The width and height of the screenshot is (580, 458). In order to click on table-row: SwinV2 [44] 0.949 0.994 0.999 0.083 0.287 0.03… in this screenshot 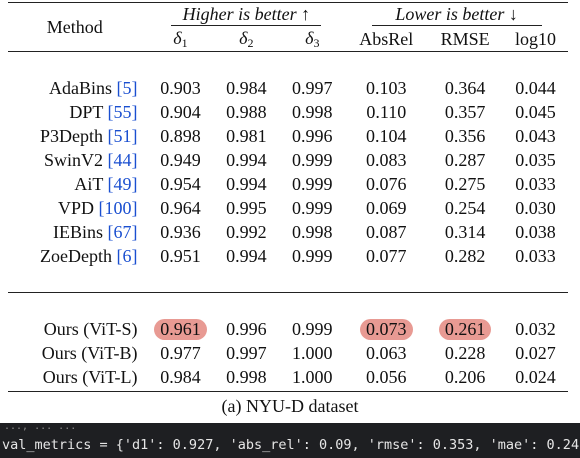, I will do `click(288, 160)`.